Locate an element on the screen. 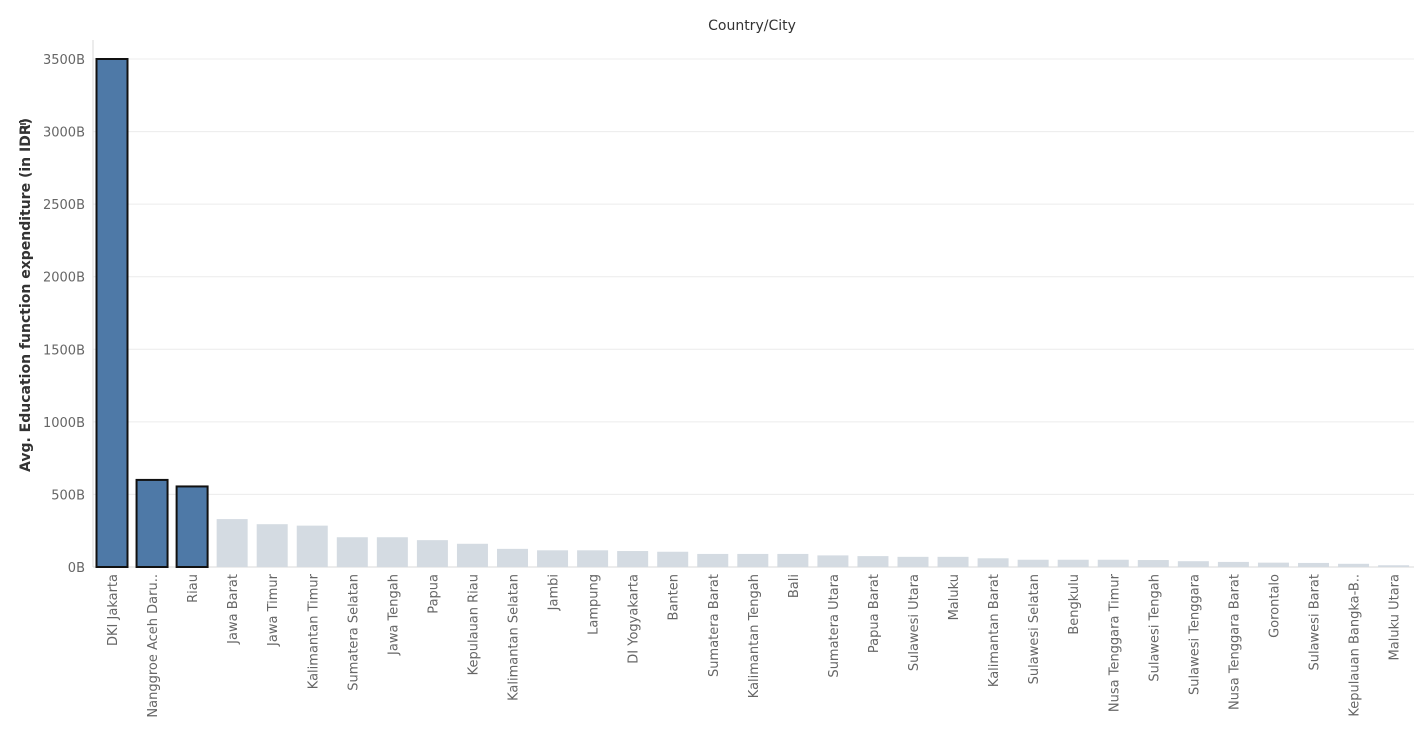 The image size is (1420, 737). y-tick-label: 1500B is located at coordinates (64, 350).